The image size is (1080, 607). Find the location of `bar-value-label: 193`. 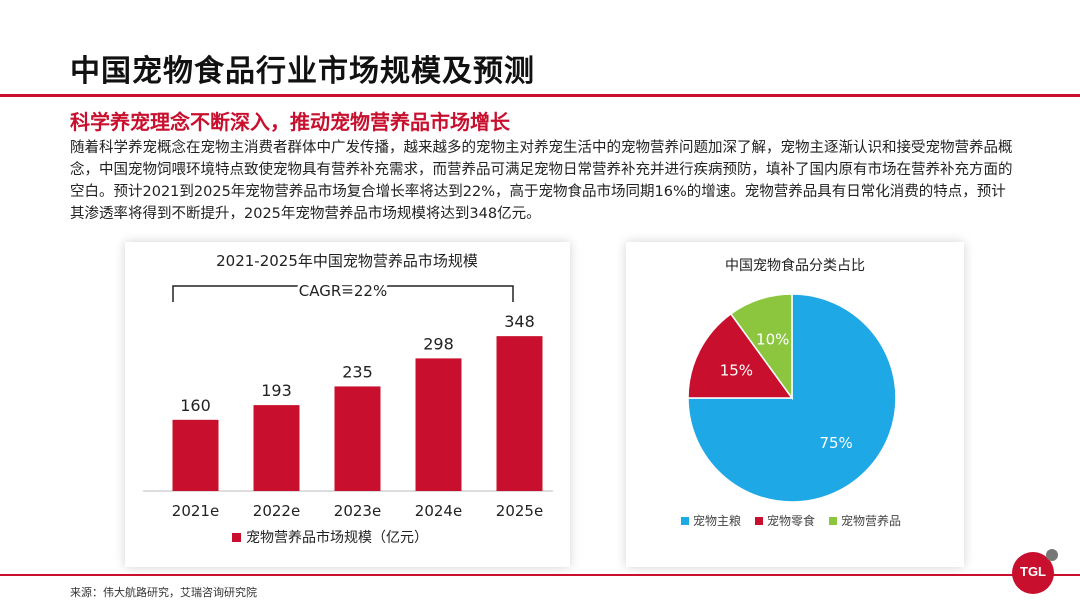

bar-value-label: 193 is located at coordinates (276, 390).